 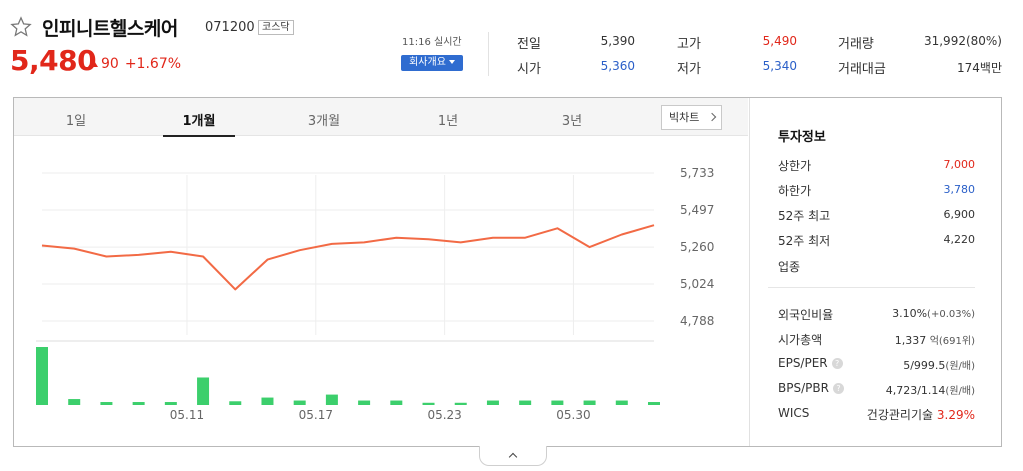 What do you see at coordinates (959, 164) in the screenshot?
I see `upper-limit-value: 7,000` at bounding box center [959, 164].